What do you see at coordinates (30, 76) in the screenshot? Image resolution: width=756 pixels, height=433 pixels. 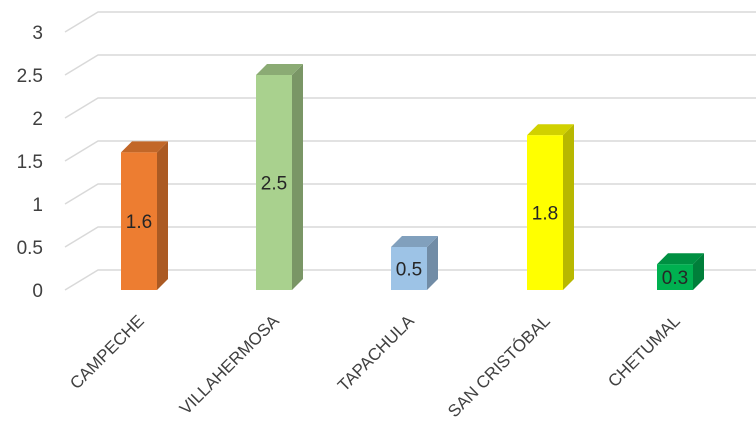 I see `y-tick-label: 2.5` at bounding box center [30, 76].